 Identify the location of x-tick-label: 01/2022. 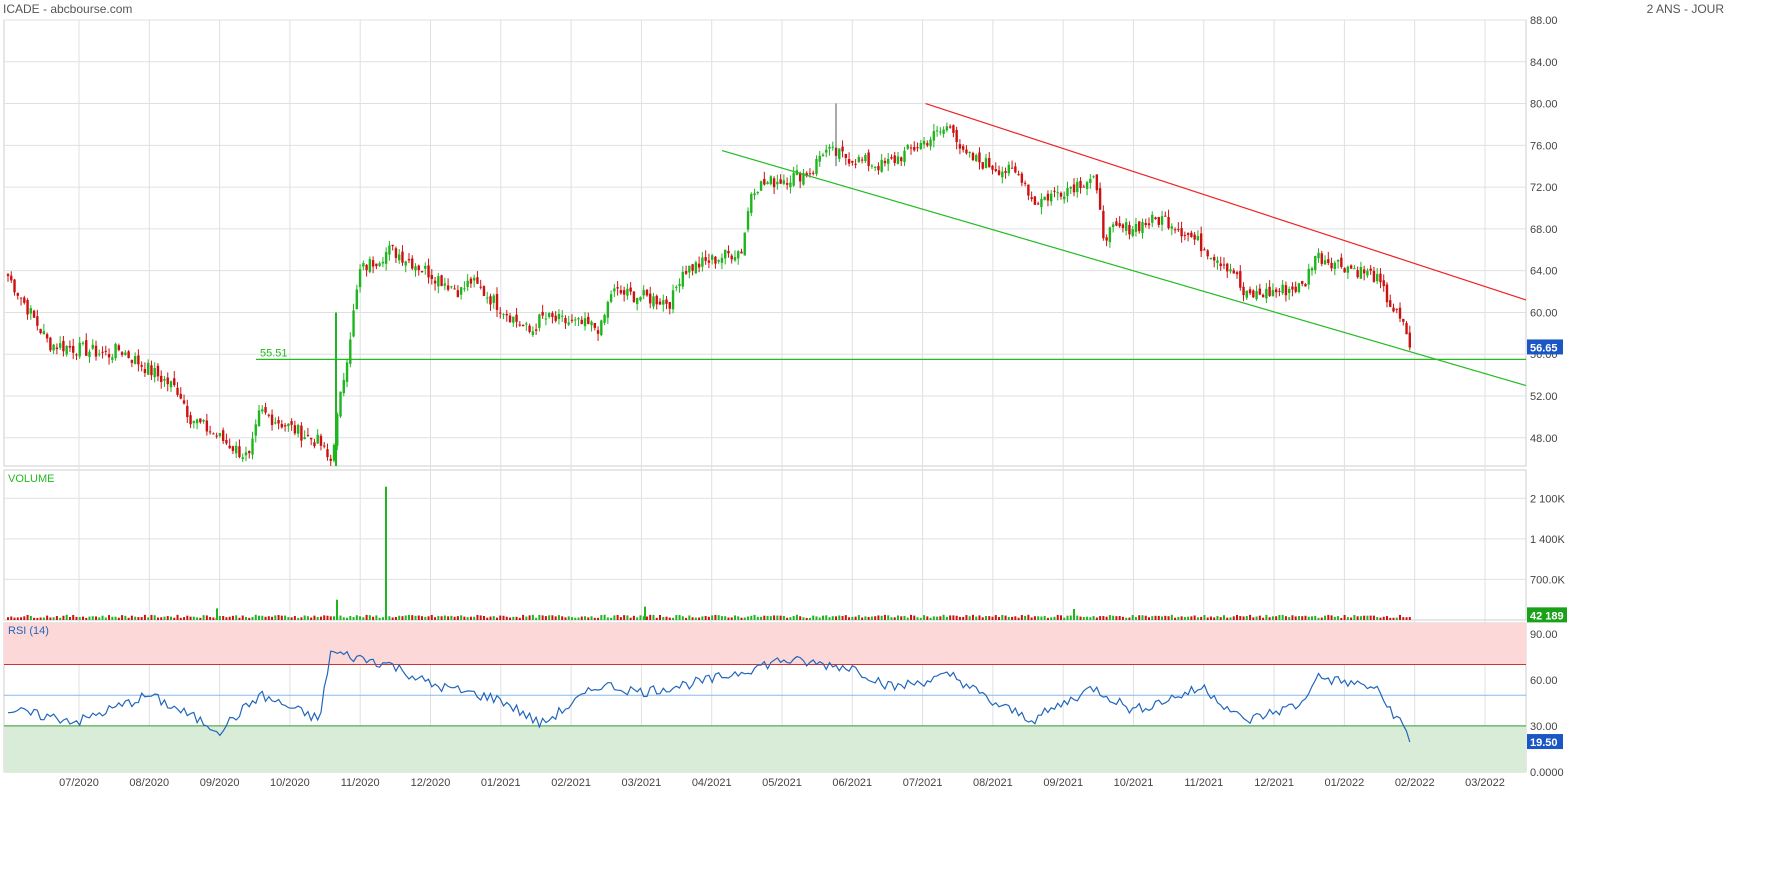
(1345, 783).